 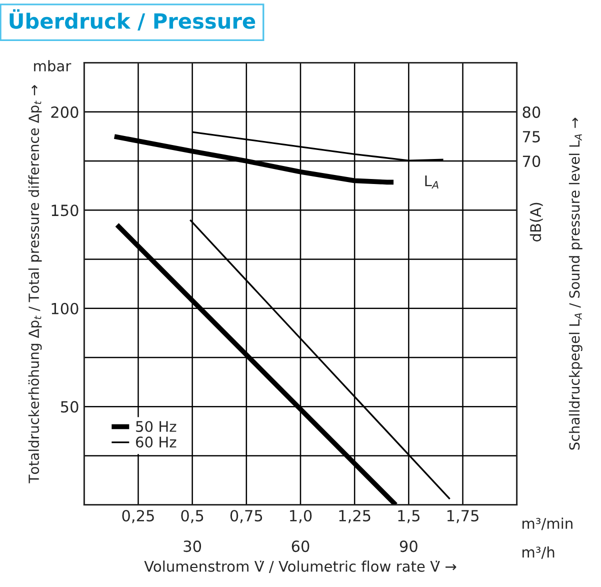 What do you see at coordinates (156, 442) in the screenshot?
I see `legend-label: 60 Hz` at bounding box center [156, 442].